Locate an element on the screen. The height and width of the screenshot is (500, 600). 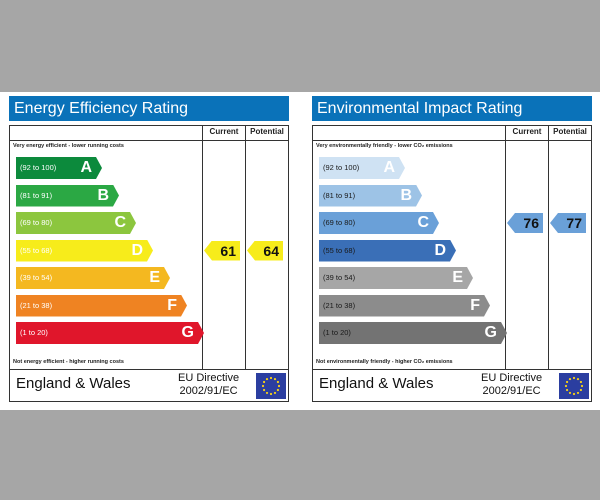
potential-rating-value: 64 is located at coordinates (271, 250).